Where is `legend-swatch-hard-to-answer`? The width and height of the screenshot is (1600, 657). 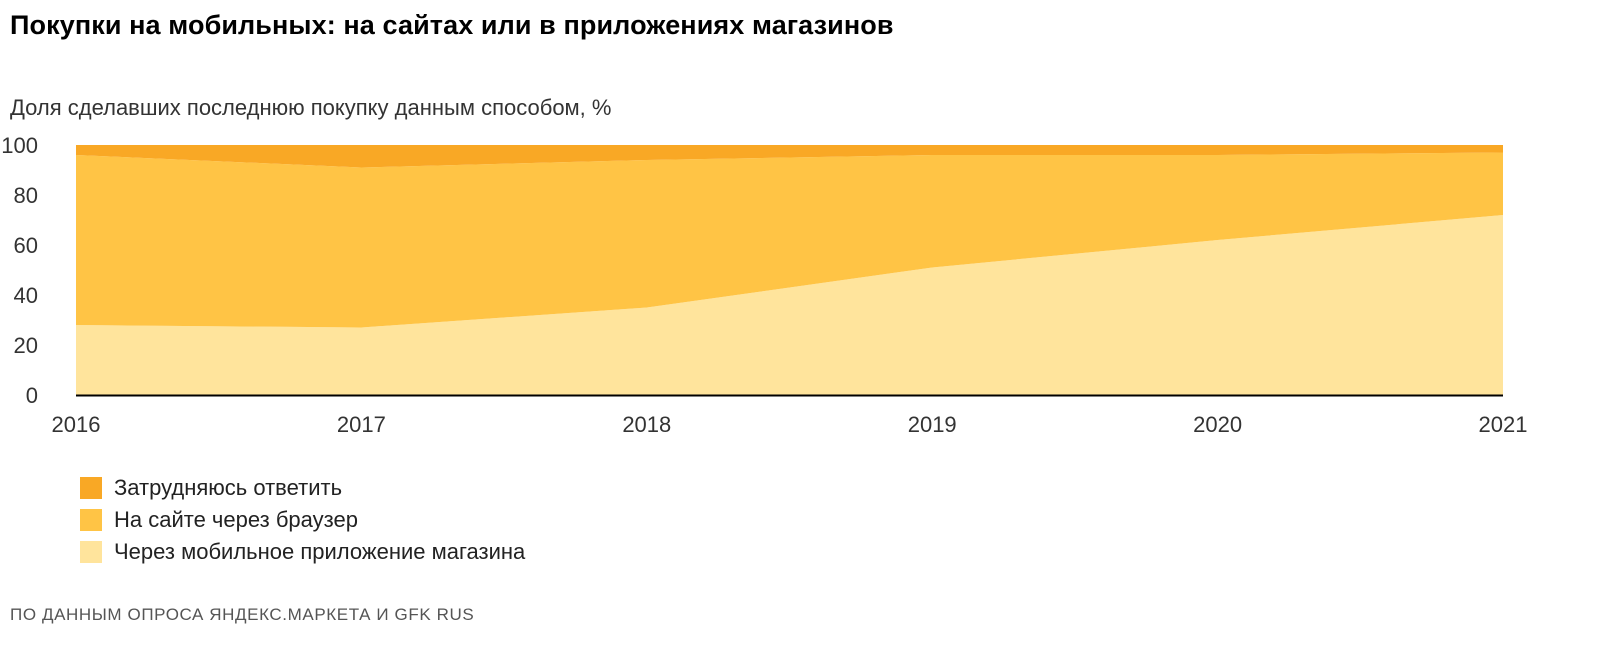 legend-swatch-hard-to-answer is located at coordinates (91, 488).